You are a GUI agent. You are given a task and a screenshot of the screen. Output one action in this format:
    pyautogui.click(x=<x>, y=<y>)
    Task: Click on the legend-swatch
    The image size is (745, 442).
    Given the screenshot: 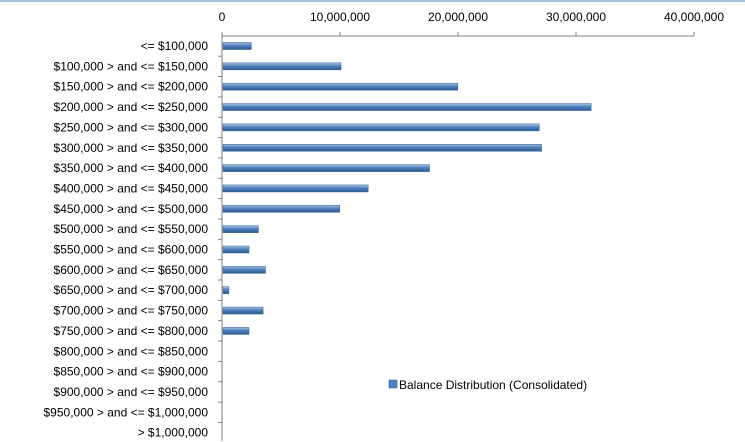 What is the action you would take?
    pyautogui.click(x=393, y=384)
    